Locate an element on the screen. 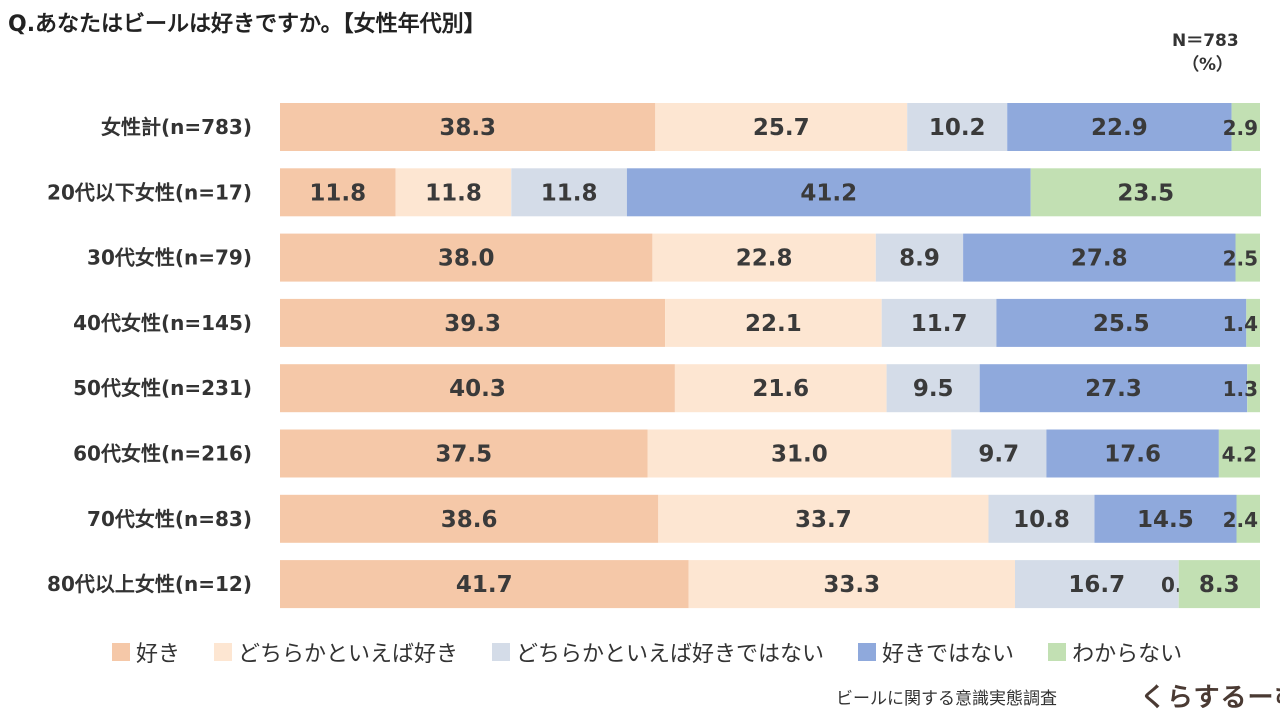 The width and height of the screenshot is (1280, 720). data-label: 9.7 is located at coordinates (998, 455).